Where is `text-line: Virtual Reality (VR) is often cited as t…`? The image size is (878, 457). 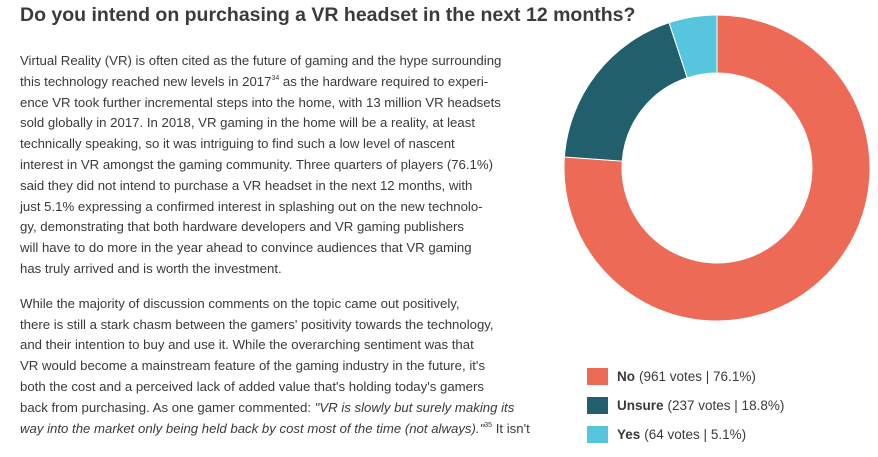
text-line: Virtual Reality (VR) is often cited as t… is located at coordinates (261, 60).